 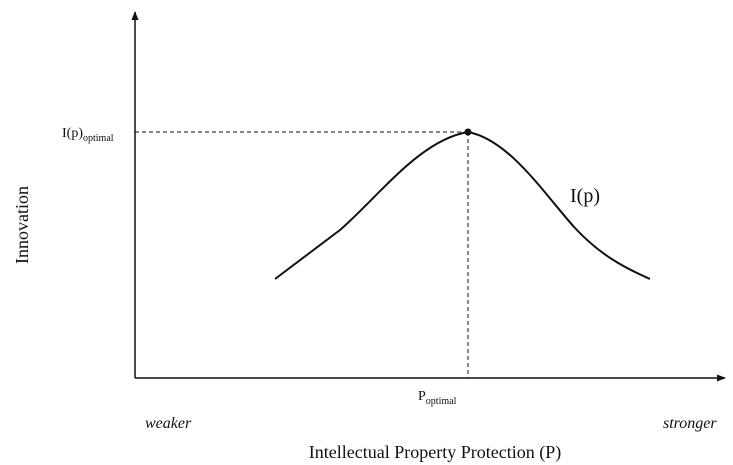 I want to click on x-axis-left: weaker, so click(x=168, y=423).